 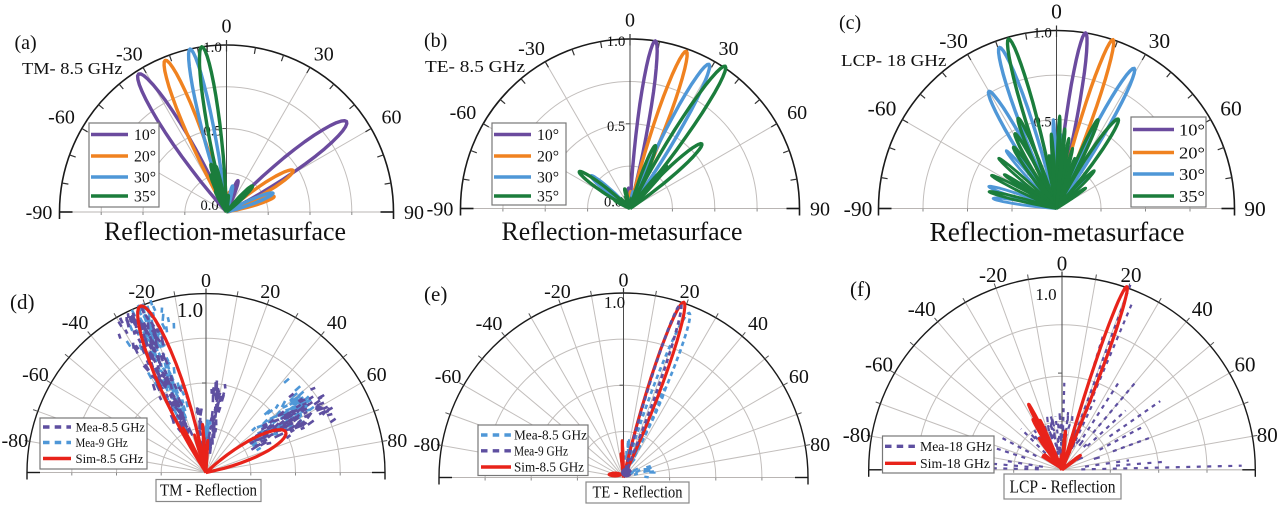 What do you see at coordinates (475, 66) in the screenshot?
I see `svg-text: TE- 8.5 GHz` at bounding box center [475, 66].